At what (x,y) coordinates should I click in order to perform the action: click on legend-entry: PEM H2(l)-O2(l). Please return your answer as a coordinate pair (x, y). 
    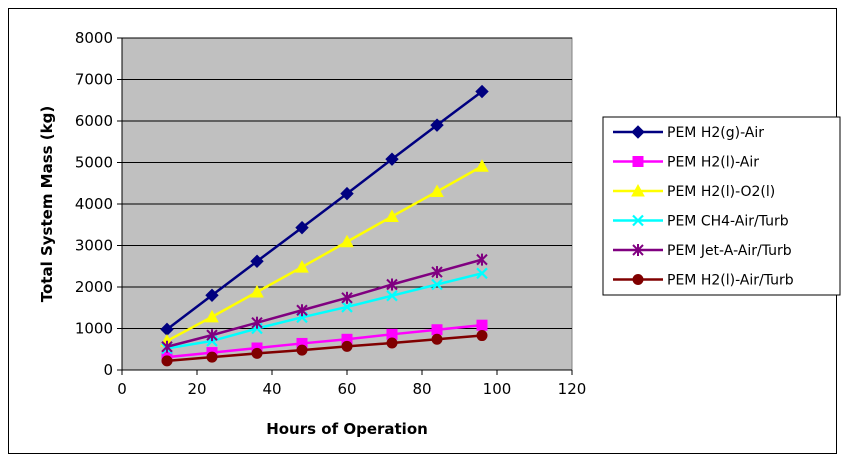
    Looking at the image, I should click on (694, 191).